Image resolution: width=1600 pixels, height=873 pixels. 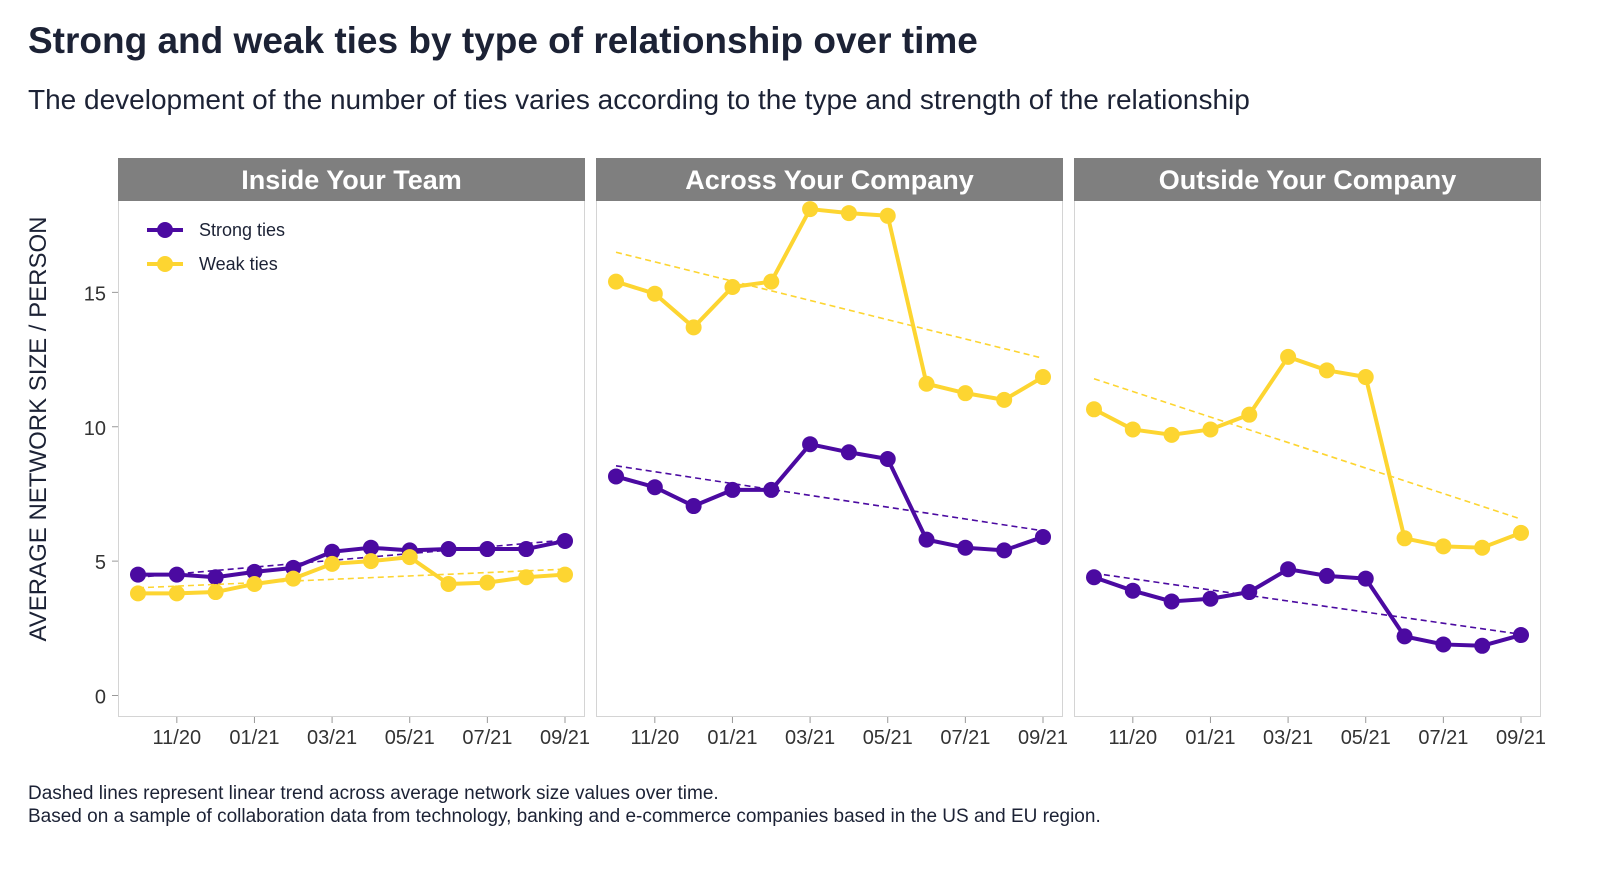 I want to click on x-tick-label-inside-your-team-11-20: 11/20, so click(x=177, y=738).